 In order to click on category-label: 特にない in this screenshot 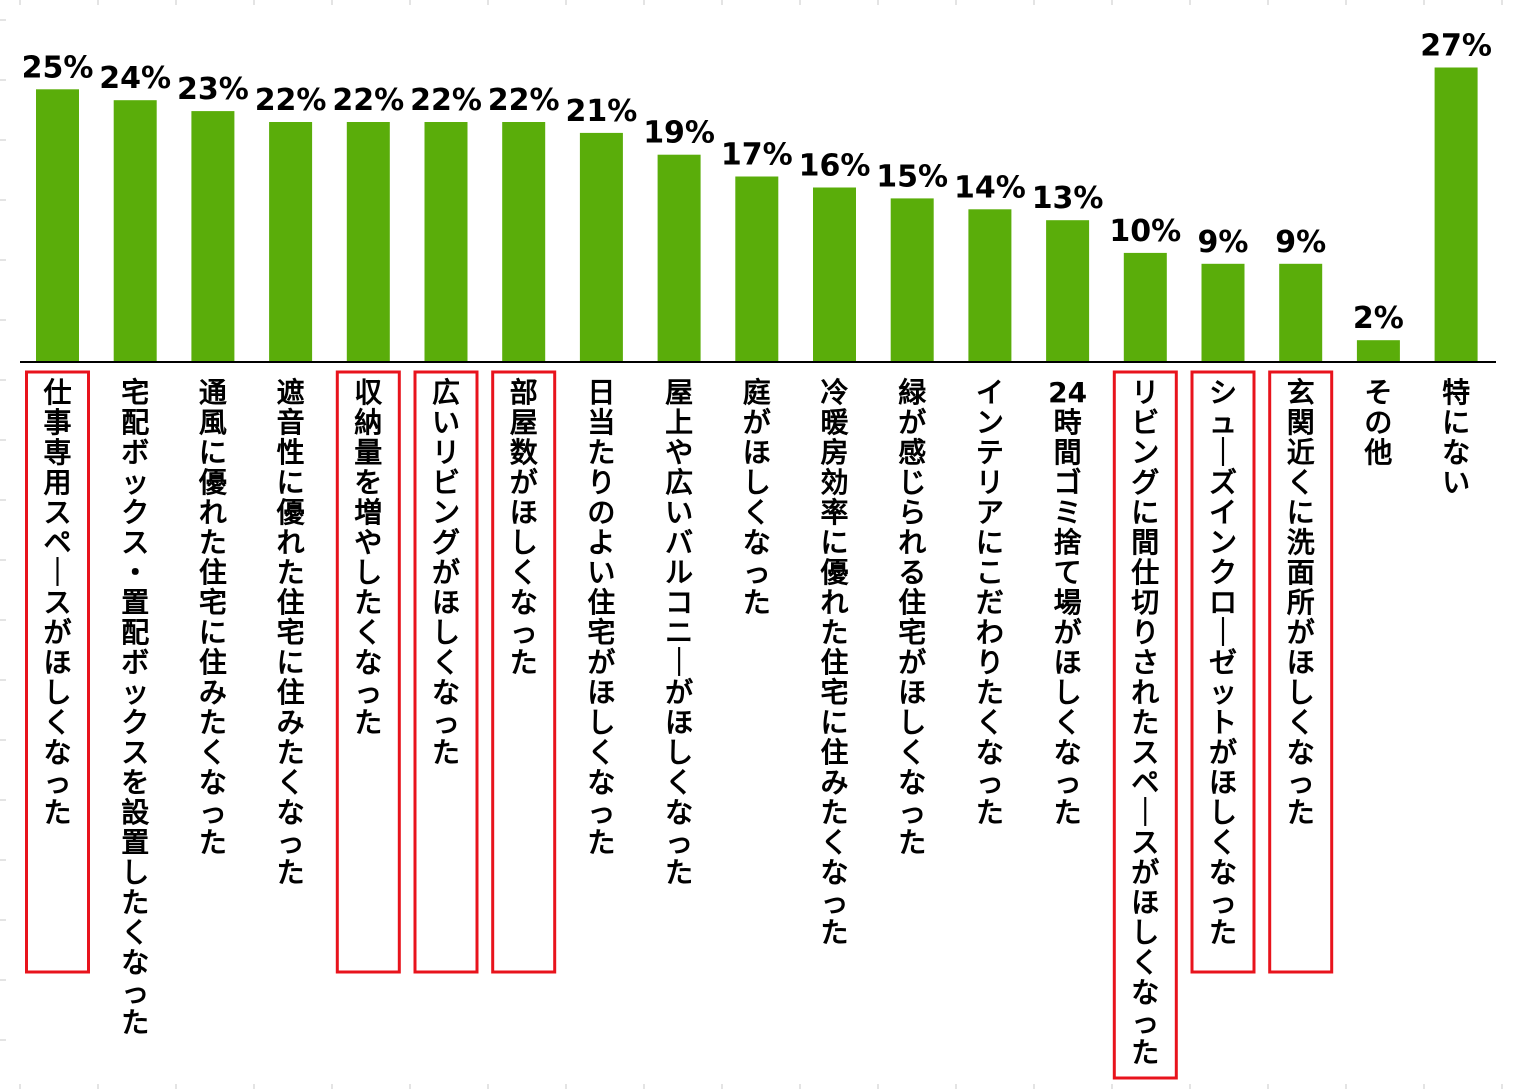, I will do `click(1456, 437)`.